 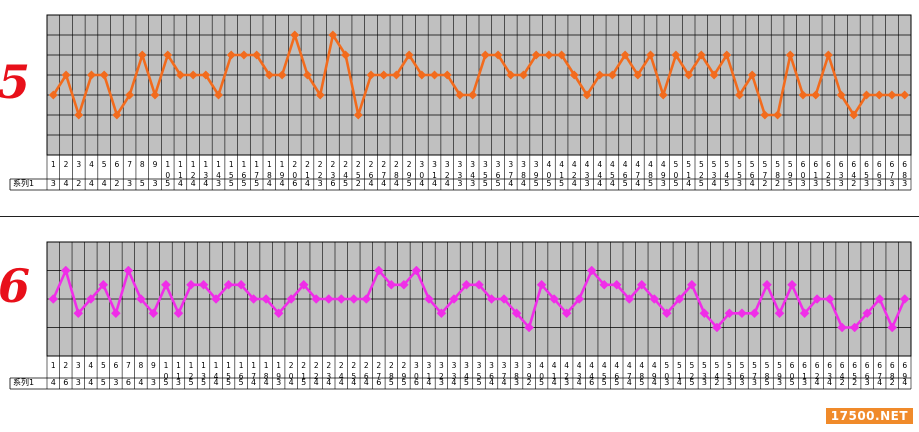 I want to click on x-tick-label: 9, so click(x=153, y=365).